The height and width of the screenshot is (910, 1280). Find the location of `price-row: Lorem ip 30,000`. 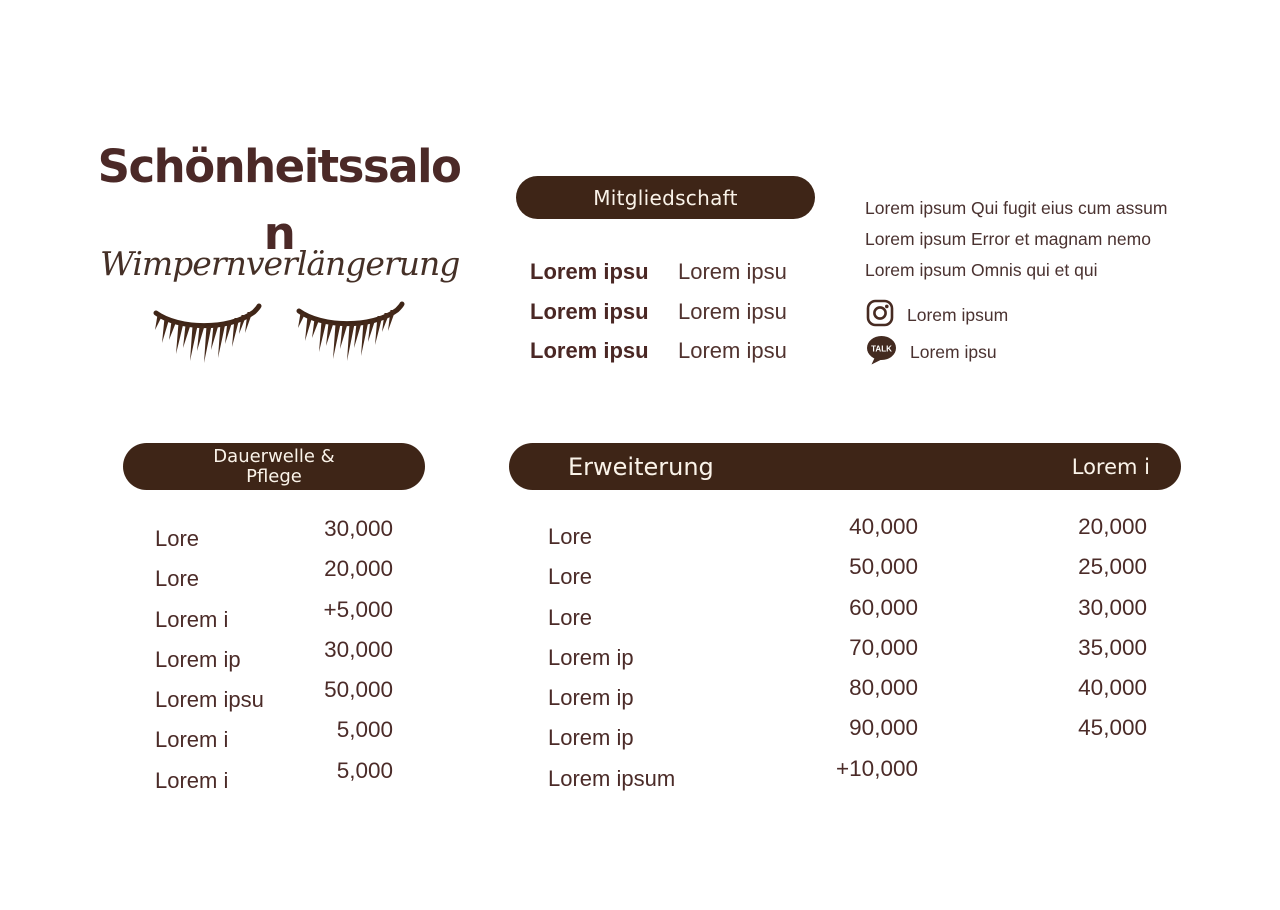

price-row: Lorem ip 30,000 is located at coordinates (274, 657).